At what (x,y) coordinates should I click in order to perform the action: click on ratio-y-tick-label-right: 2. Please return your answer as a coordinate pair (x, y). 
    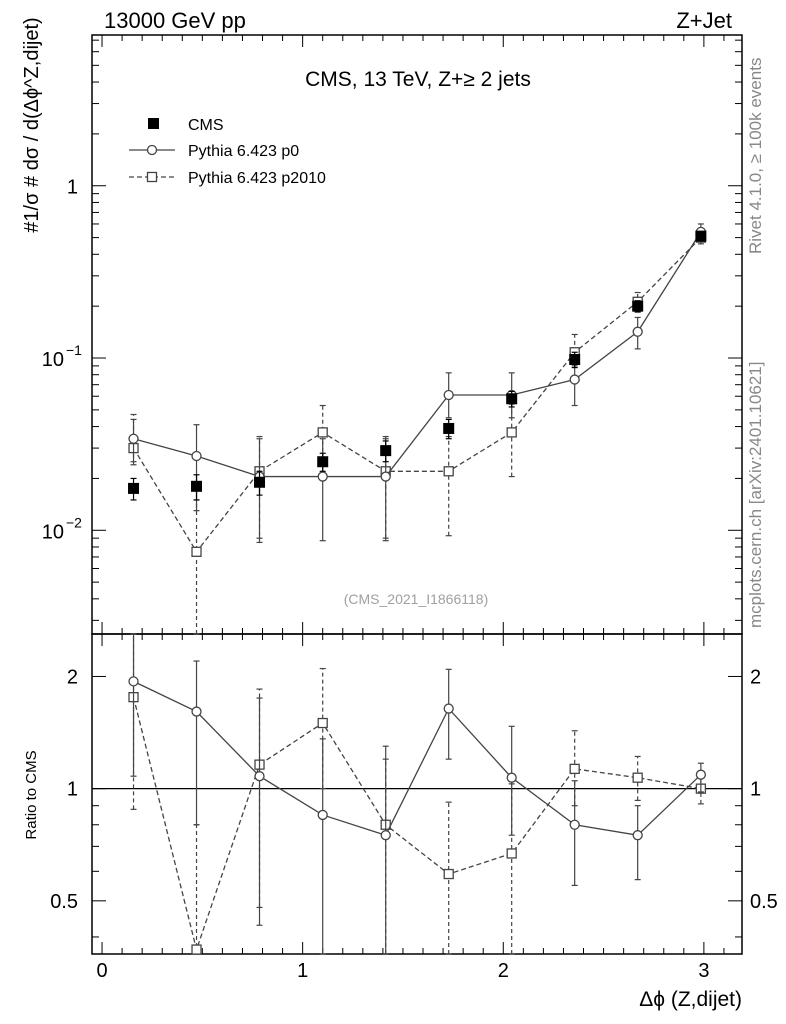
    Looking at the image, I should click on (755, 677).